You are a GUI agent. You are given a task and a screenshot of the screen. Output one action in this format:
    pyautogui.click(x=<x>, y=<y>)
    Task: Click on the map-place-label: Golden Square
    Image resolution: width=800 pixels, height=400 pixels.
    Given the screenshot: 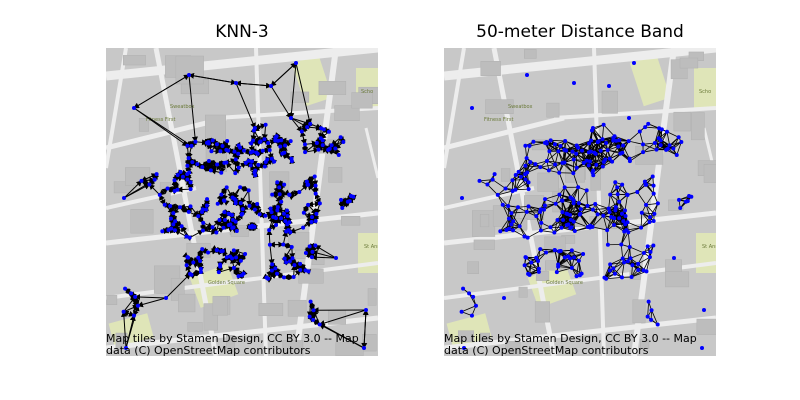 What is the action you would take?
    pyautogui.click(x=564, y=283)
    